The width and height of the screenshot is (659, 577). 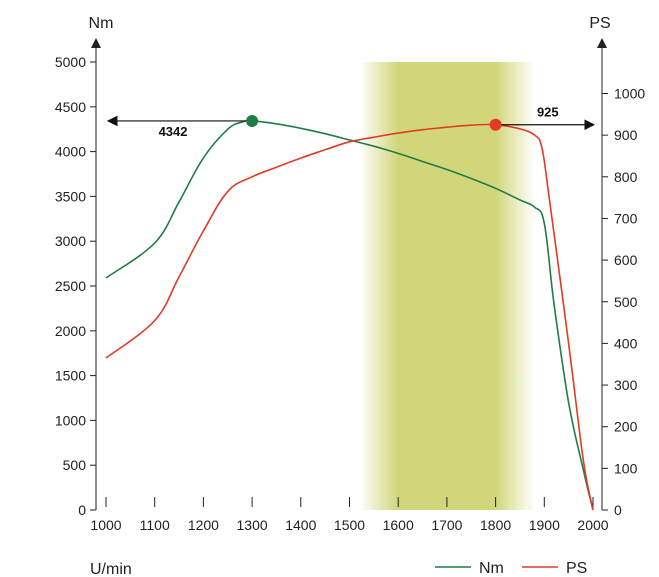 I want to click on x-axis-label: U/min, so click(x=111, y=569).